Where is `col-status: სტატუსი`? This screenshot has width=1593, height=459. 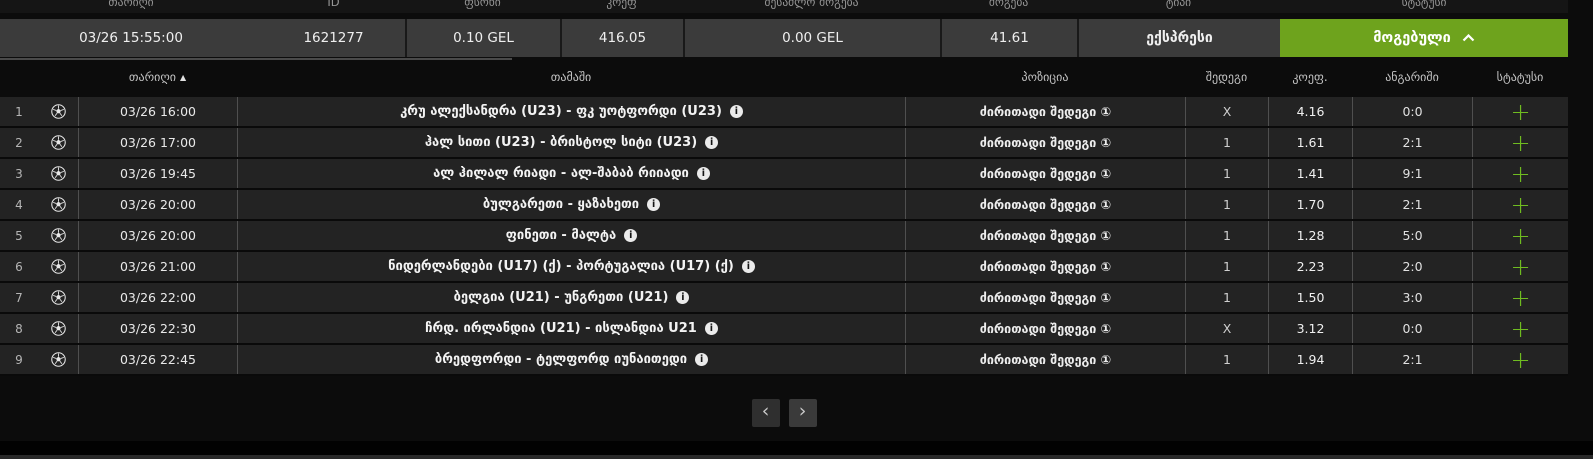 col-status: სტატუსი is located at coordinates (1520, 77).